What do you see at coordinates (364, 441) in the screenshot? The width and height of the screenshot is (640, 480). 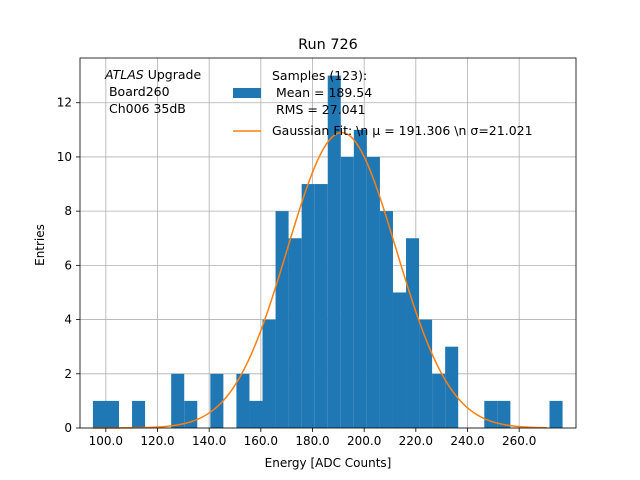 I see `x-tick-label: 200.0` at bounding box center [364, 441].